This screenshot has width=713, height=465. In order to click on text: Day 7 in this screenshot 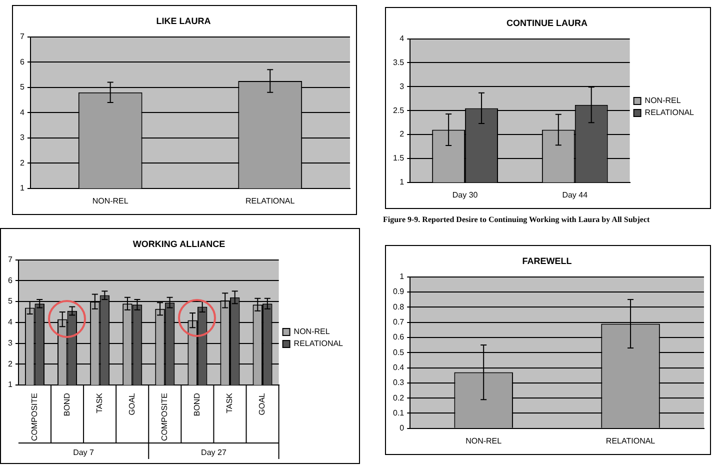, I will do `click(84, 453)`.